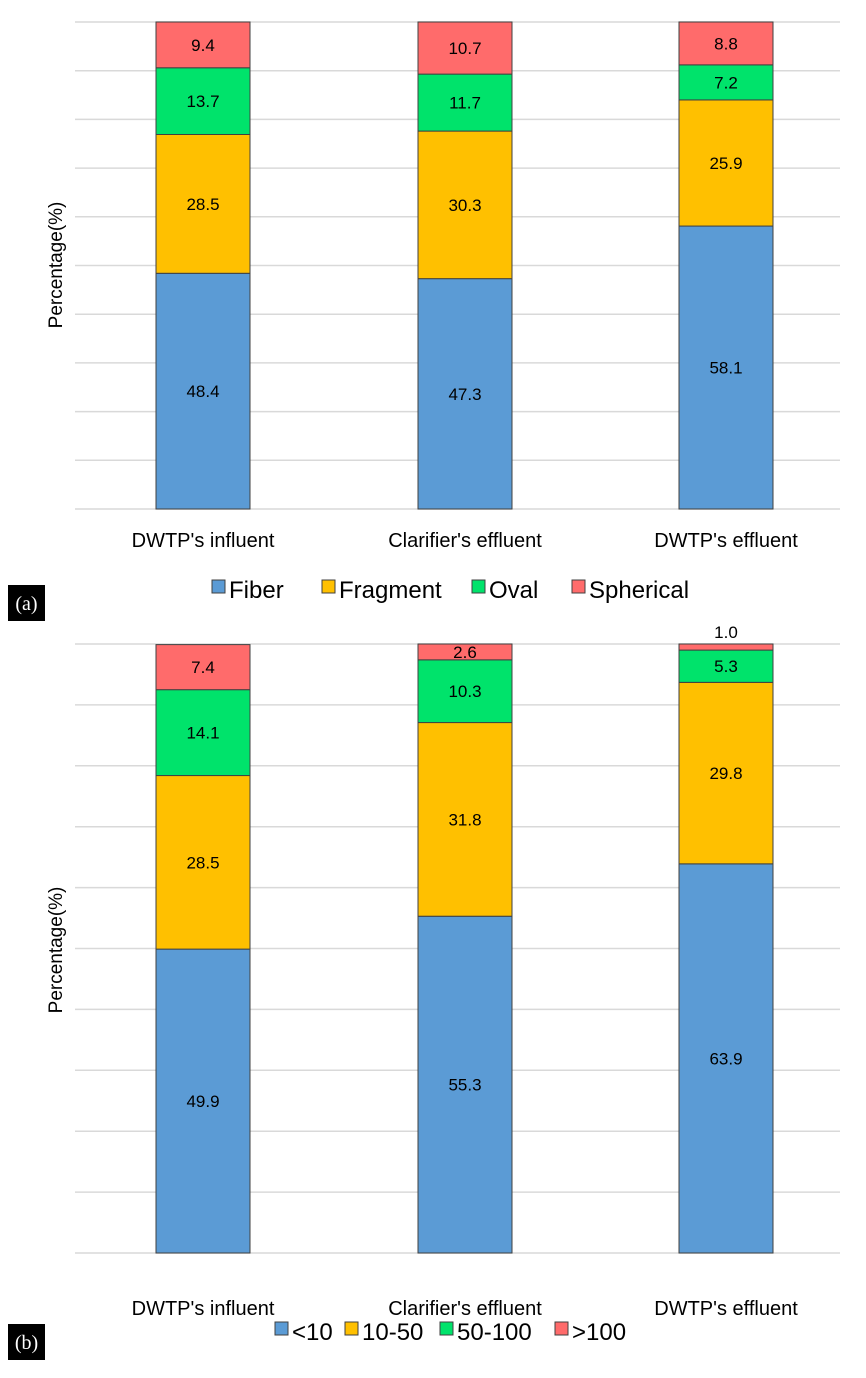 The image size is (866, 1378). Describe the element at coordinates (390, 590) in the screenshot. I see `legend-entry: Fragment` at that location.